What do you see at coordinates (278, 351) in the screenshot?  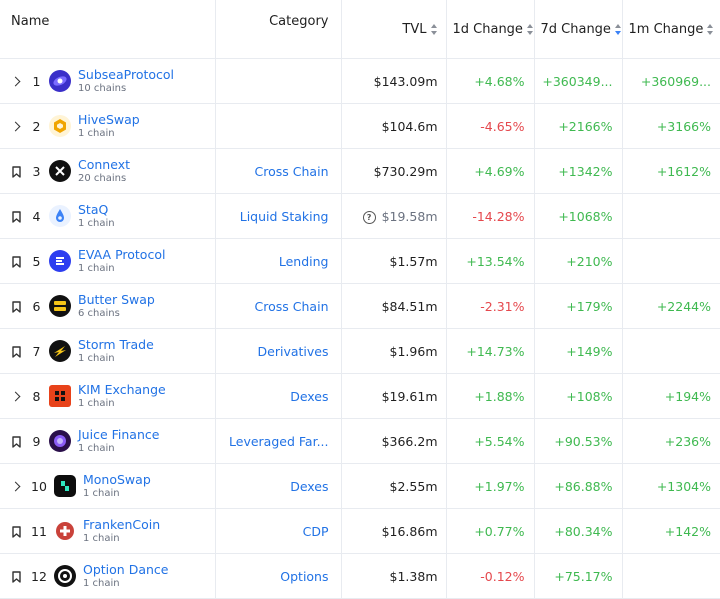 I see `category-link: Derivatives` at bounding box center [278, 351].